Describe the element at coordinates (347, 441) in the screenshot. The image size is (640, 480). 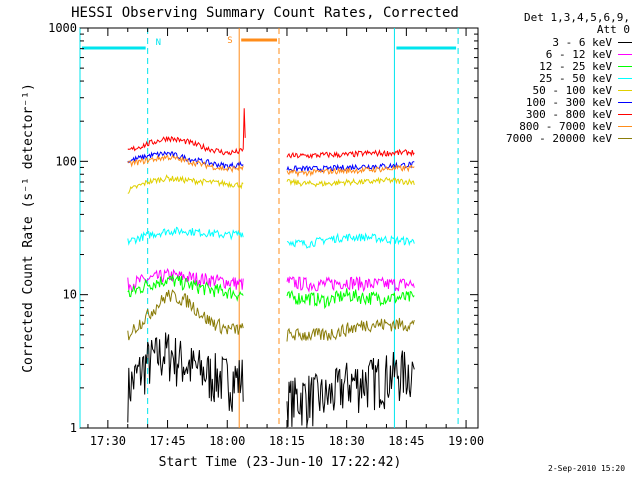
I see `x-tick-label: 18:30` at that location.